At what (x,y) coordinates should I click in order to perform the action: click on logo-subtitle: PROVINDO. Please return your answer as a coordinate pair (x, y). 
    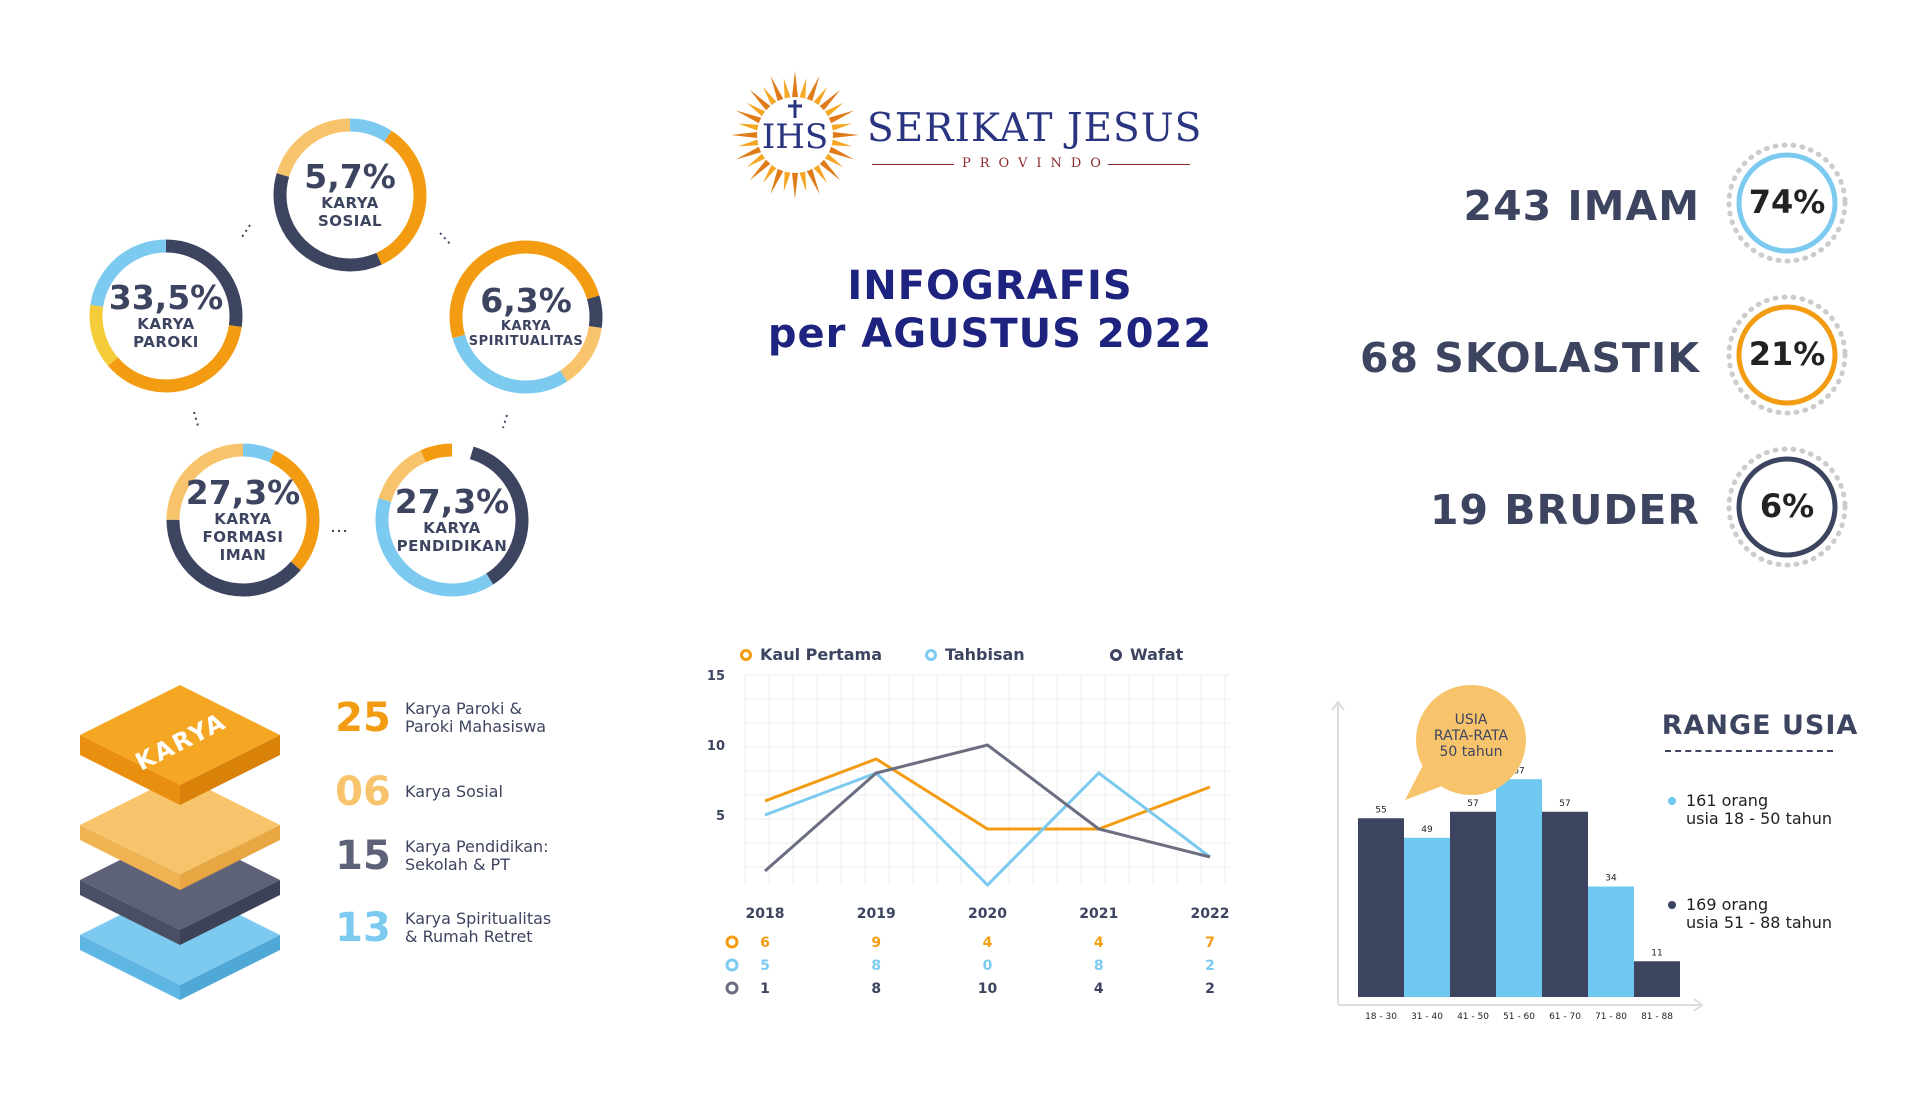
    Looking at the image, I should click on (1036, 163).